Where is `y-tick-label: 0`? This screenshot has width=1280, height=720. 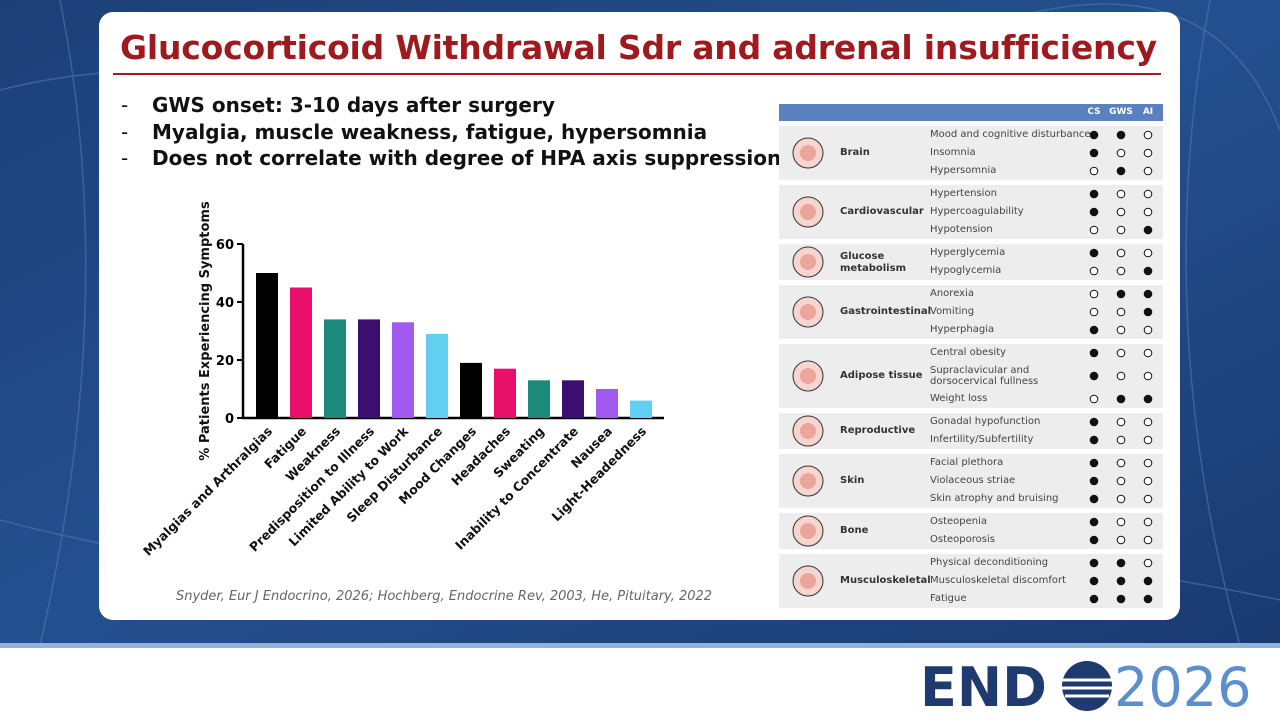
y-tick-label: 0 is located at coordinates (229, 419).